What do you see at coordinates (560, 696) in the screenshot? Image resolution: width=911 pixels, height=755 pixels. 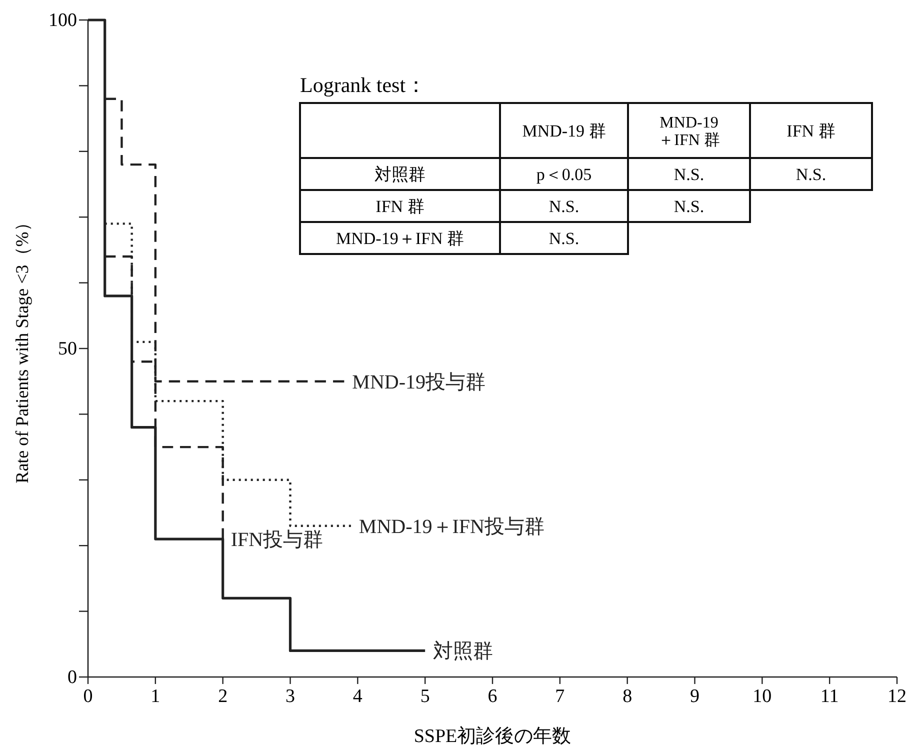 I see `x-tick-label: 7` at bounding box center [560, 696].